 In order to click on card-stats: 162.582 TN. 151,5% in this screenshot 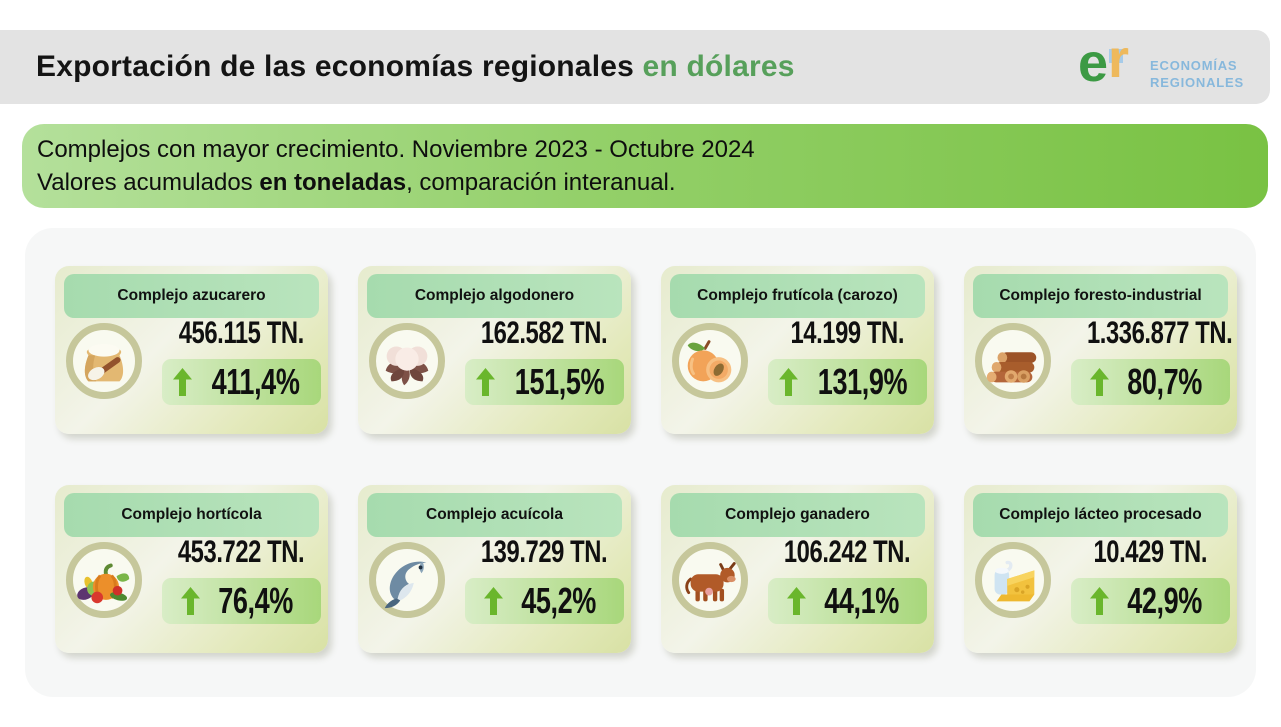, I will do `click(544, 360)`.